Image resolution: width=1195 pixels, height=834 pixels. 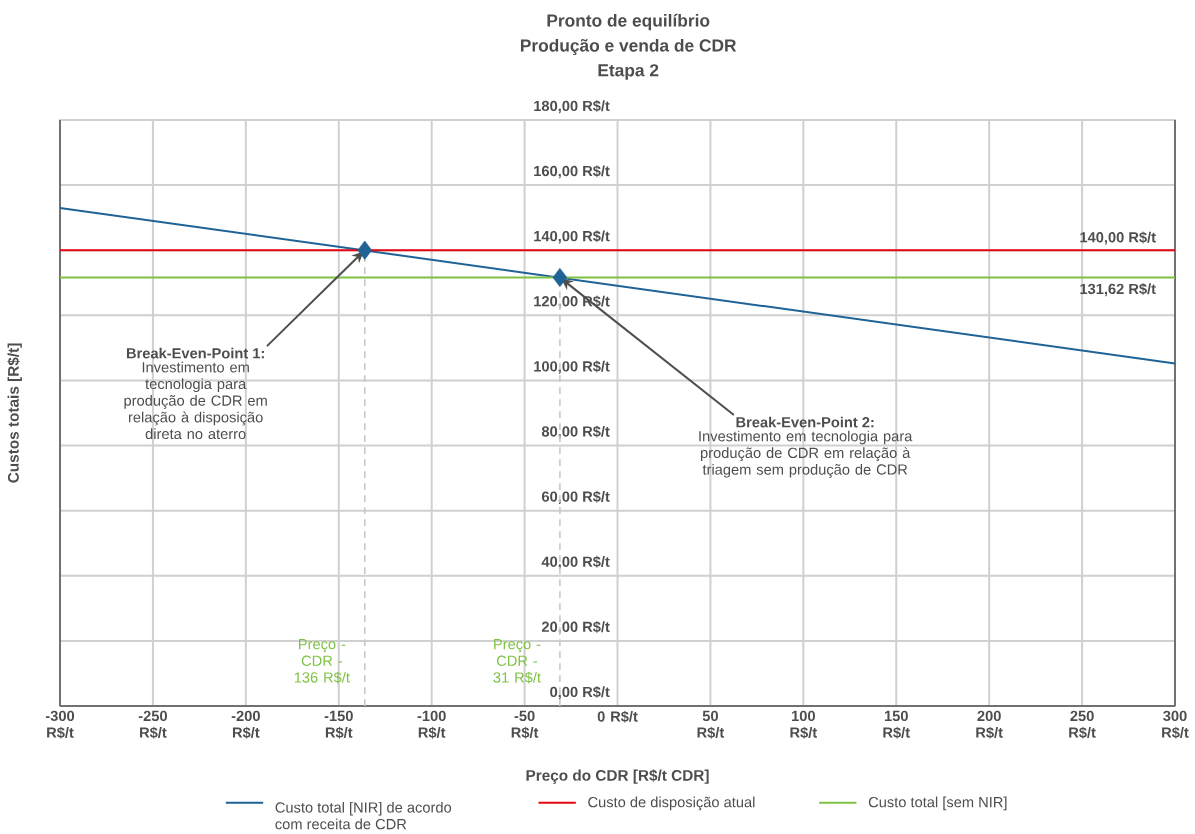 I want to click on y-tick-label: 100,00 R$/t, so click(x=572, y=367).